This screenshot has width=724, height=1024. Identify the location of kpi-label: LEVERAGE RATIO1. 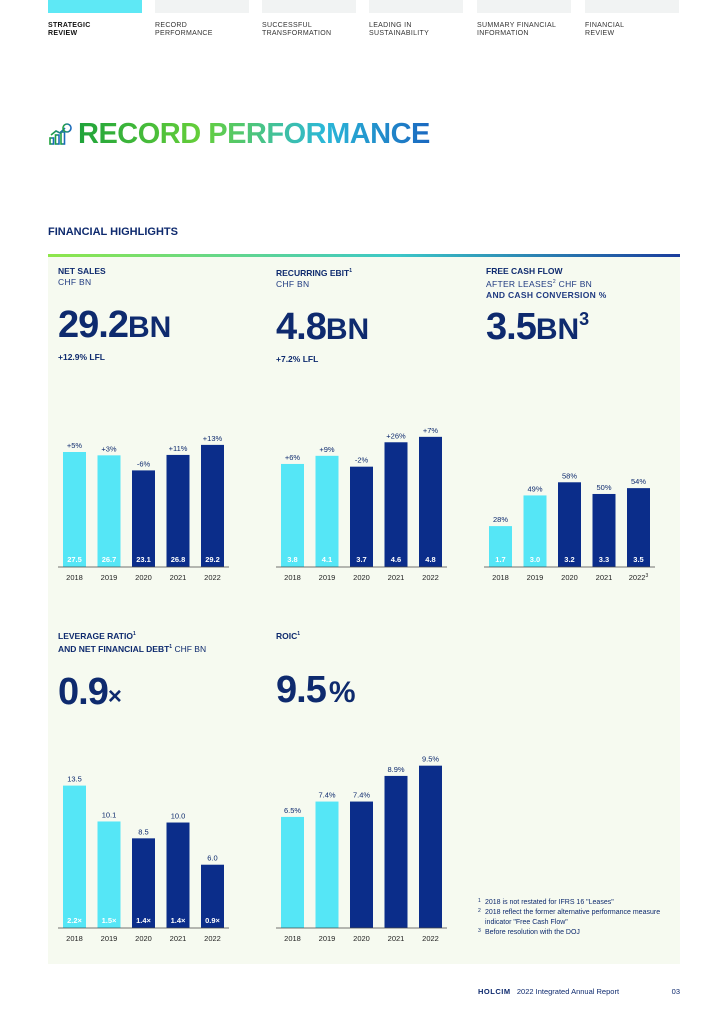
(97, 635).